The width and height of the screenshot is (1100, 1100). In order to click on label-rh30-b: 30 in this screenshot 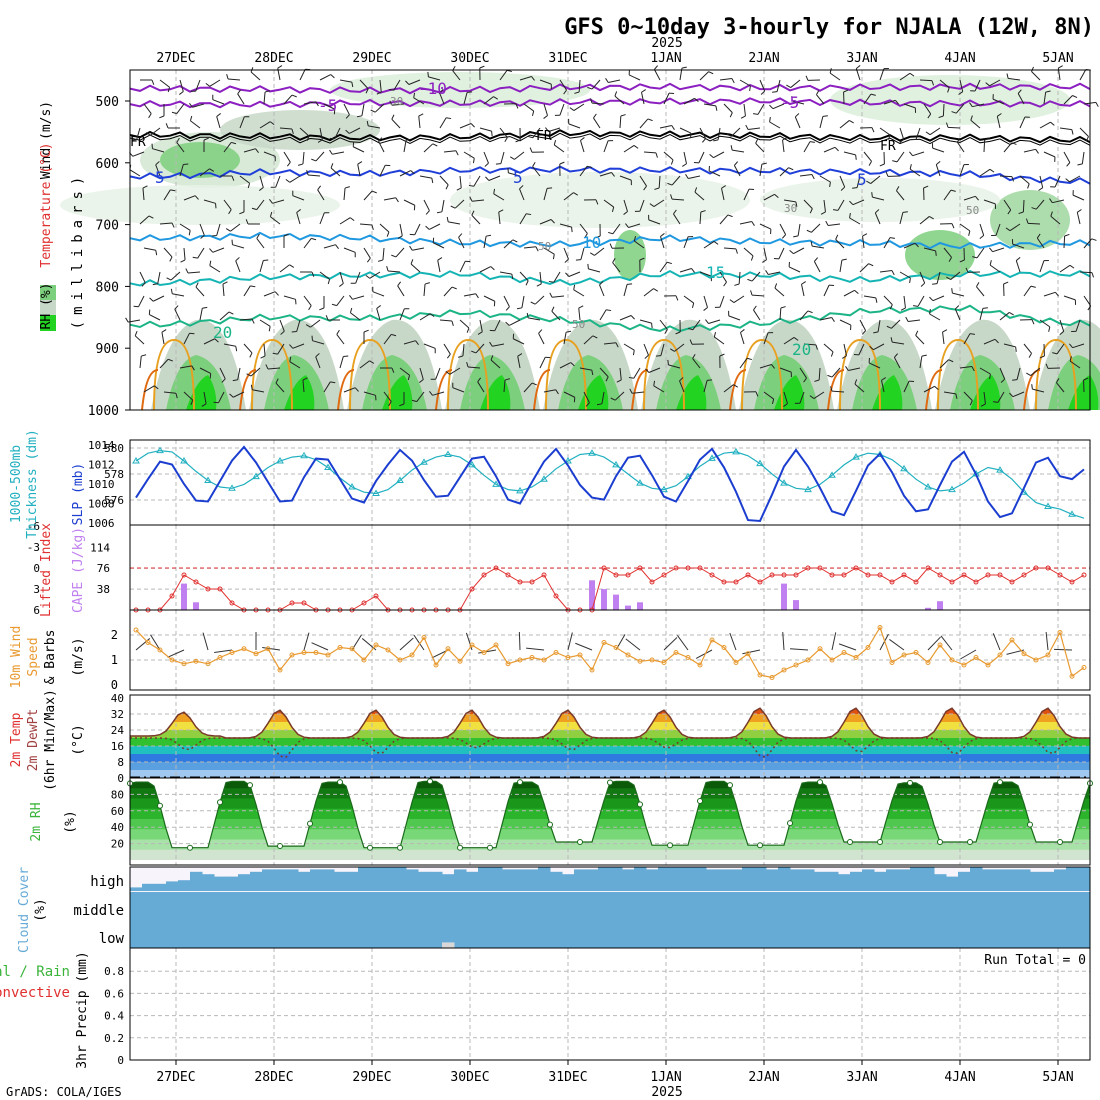, I will do `click(790, 208)`.